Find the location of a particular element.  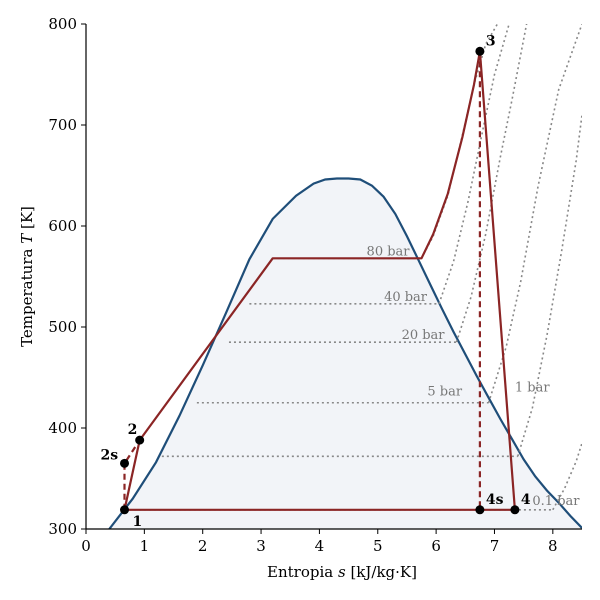

x-tick-label: 6 is located at coordinates (436, 546).